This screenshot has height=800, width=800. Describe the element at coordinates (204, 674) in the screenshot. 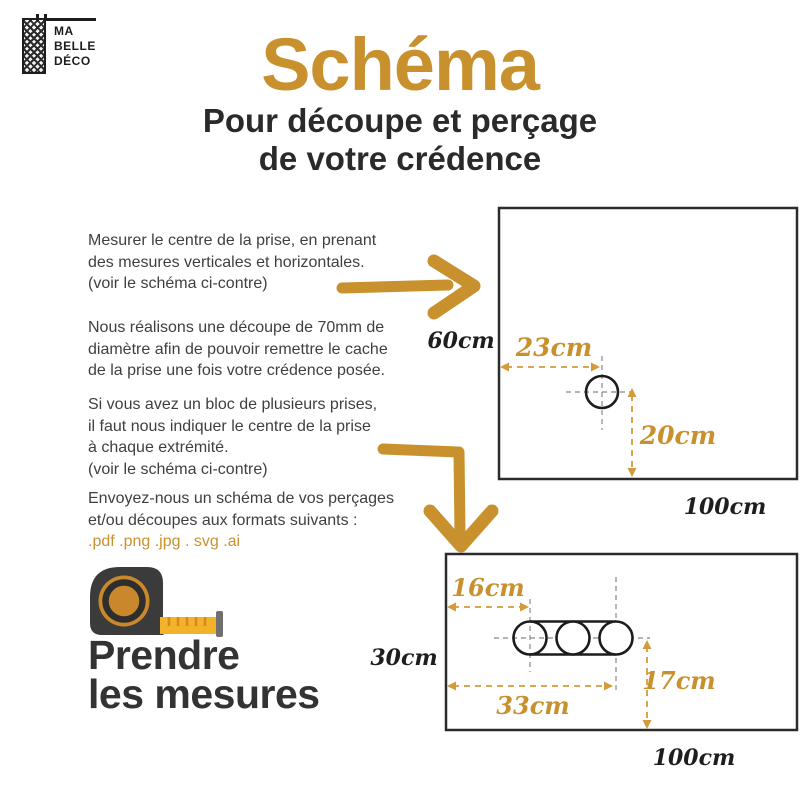

I see `footer-title: Prendre les mesures` at that location.